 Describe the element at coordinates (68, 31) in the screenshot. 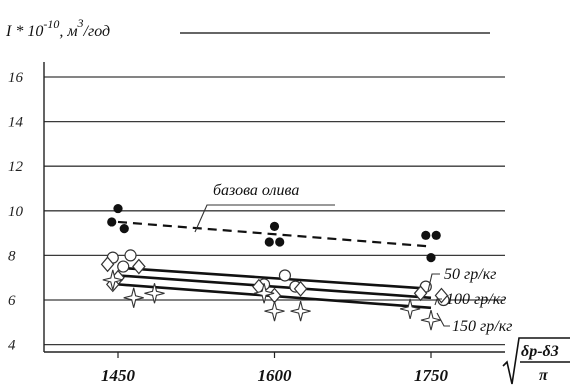

I see `y-axis-title-unit: , м` at that location.